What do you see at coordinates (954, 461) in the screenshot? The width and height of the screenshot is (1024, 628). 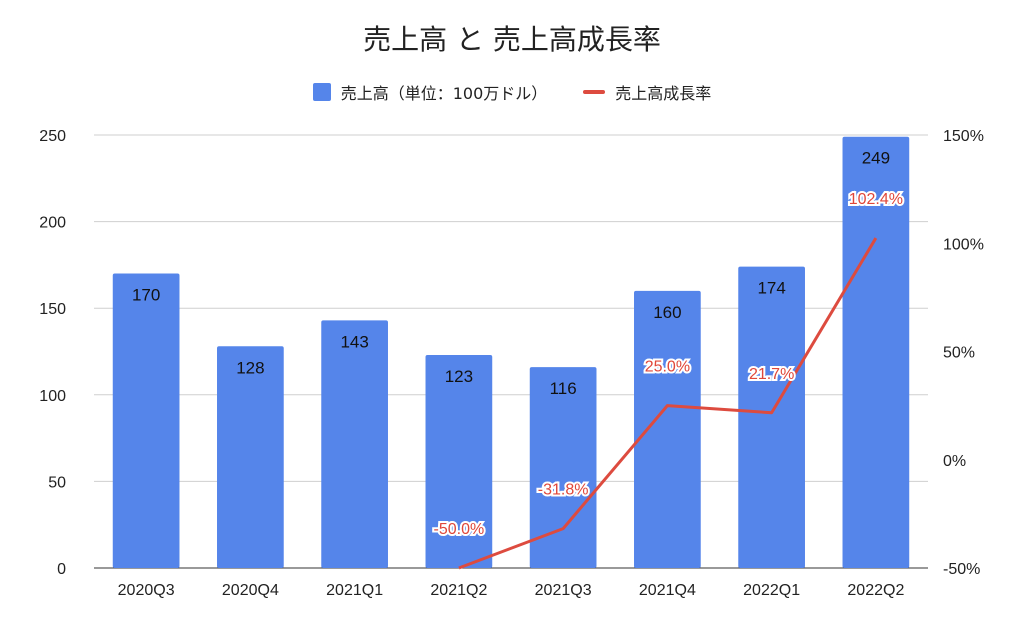 I see `y-right-tick-label: 0%` at bounding box center [954, 461].